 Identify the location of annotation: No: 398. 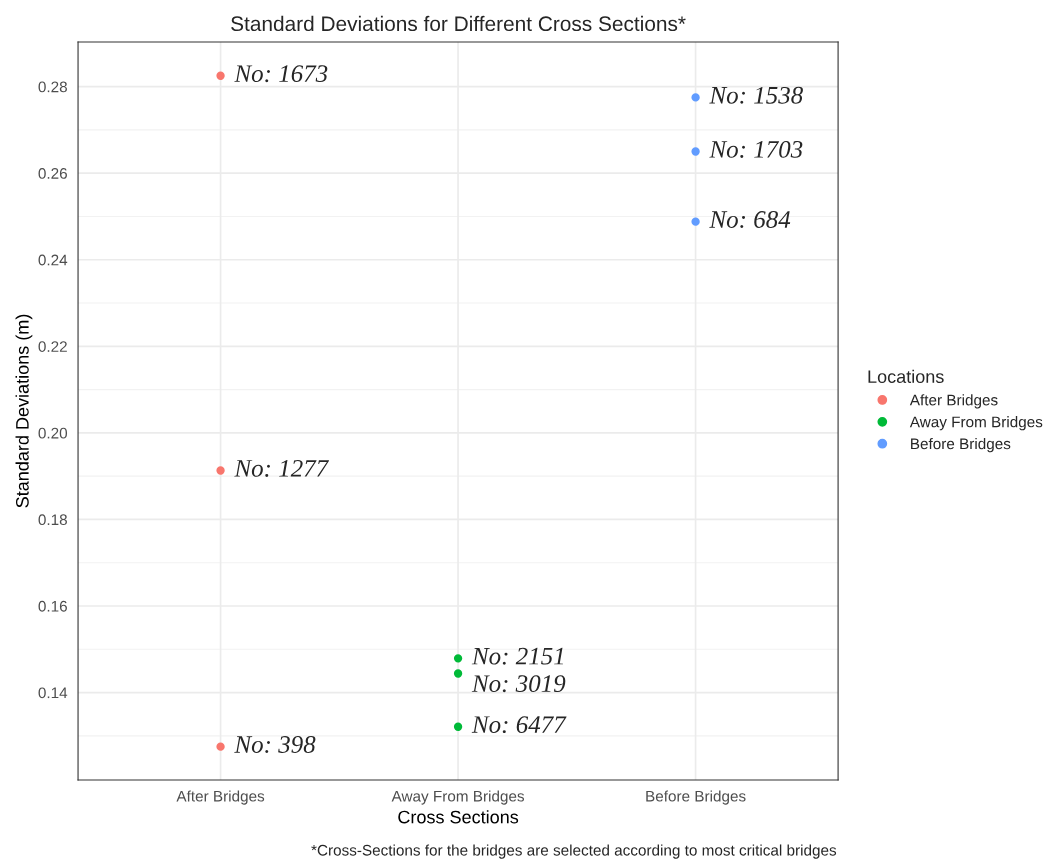
(275, 745).